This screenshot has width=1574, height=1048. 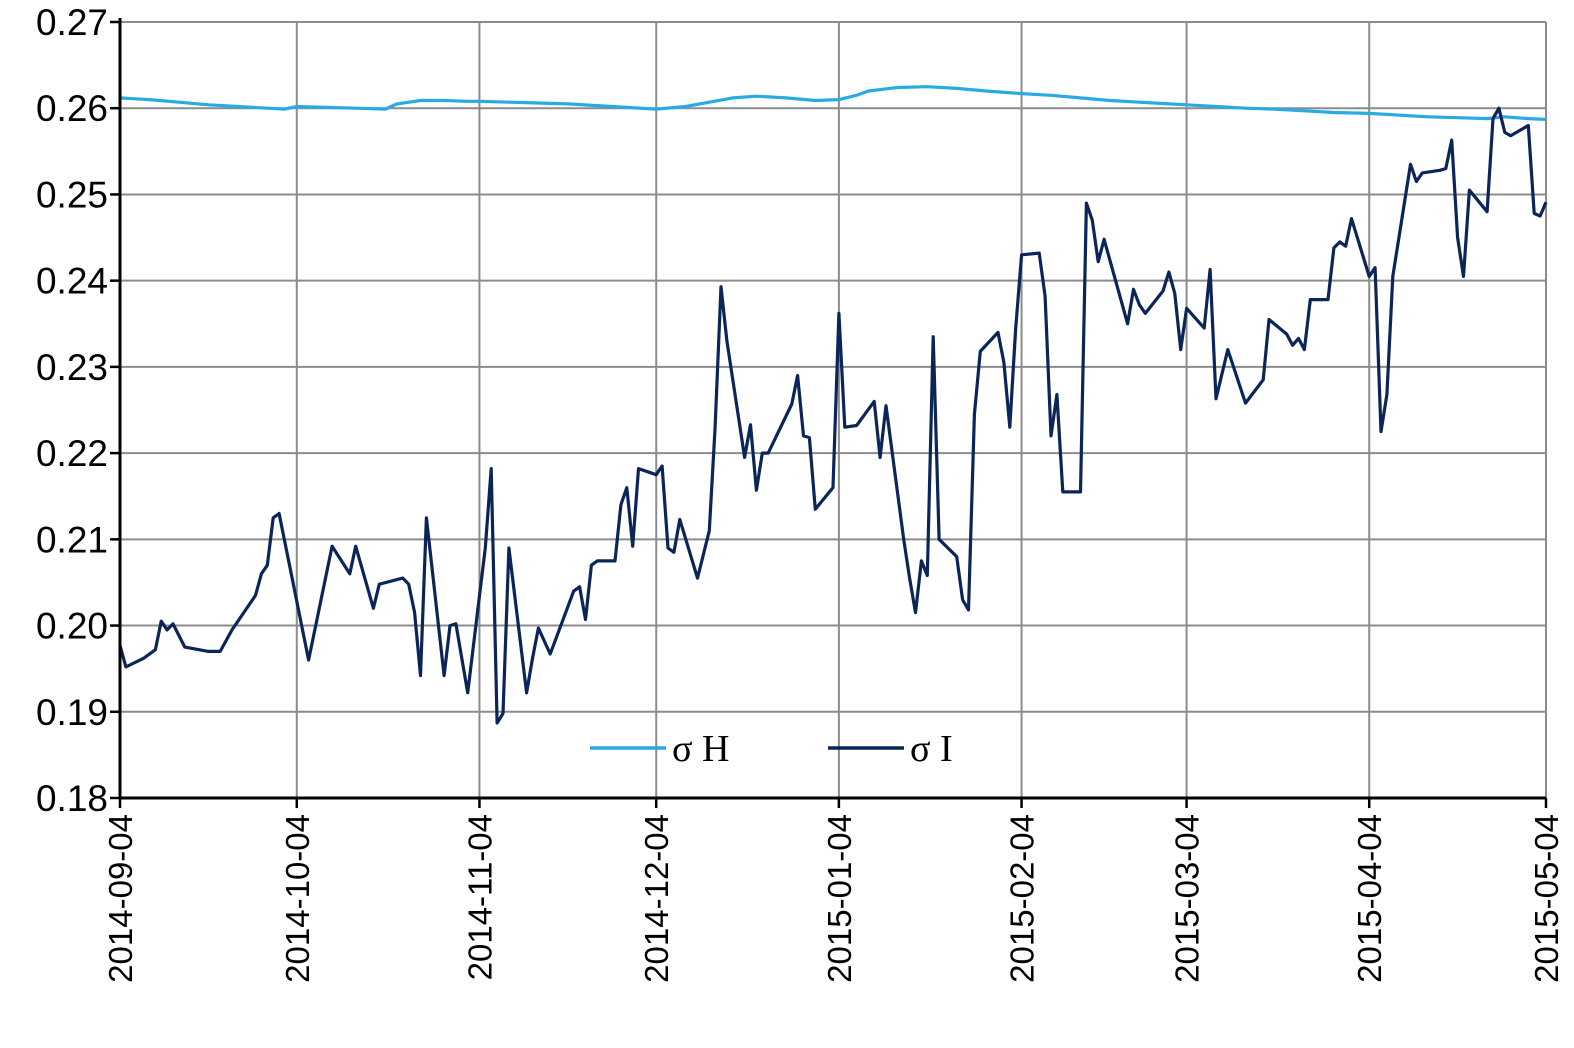 What do you see at coordinates (72, 453) in the screenshot?
I see `y-tick-label: 0.22` at bounding box center [72, 453].